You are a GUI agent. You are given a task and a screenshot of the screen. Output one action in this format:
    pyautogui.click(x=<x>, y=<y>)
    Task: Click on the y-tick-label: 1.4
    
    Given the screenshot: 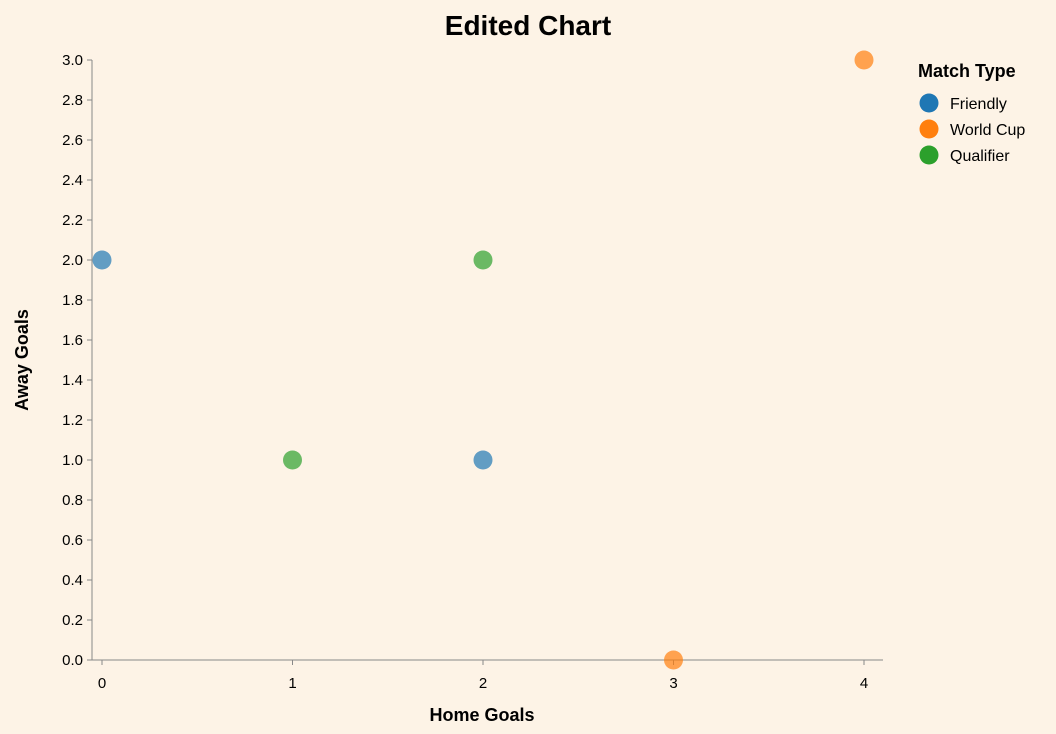 What is the action you would take?
    pyautogui.click(x=72, y=380)
    